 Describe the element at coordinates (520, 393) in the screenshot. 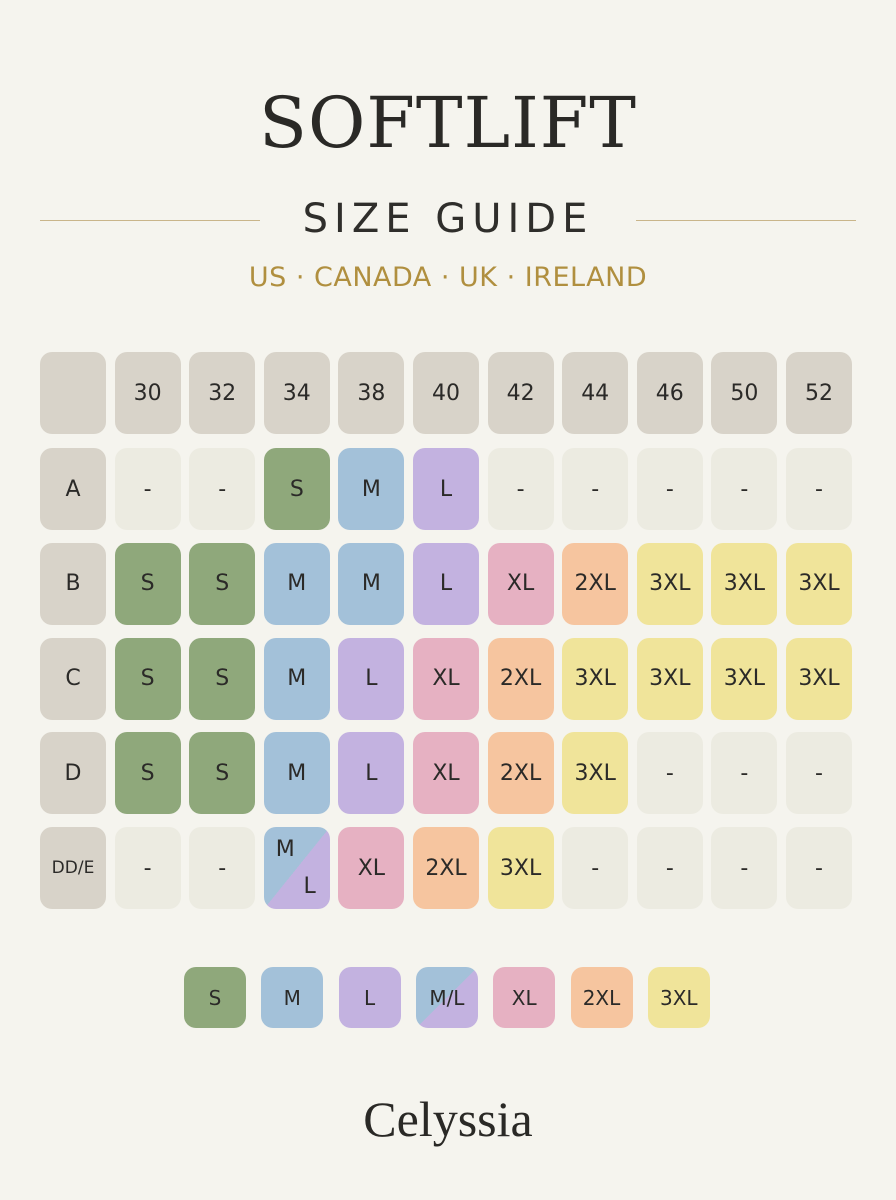

I see `column-header: 42` at that location.